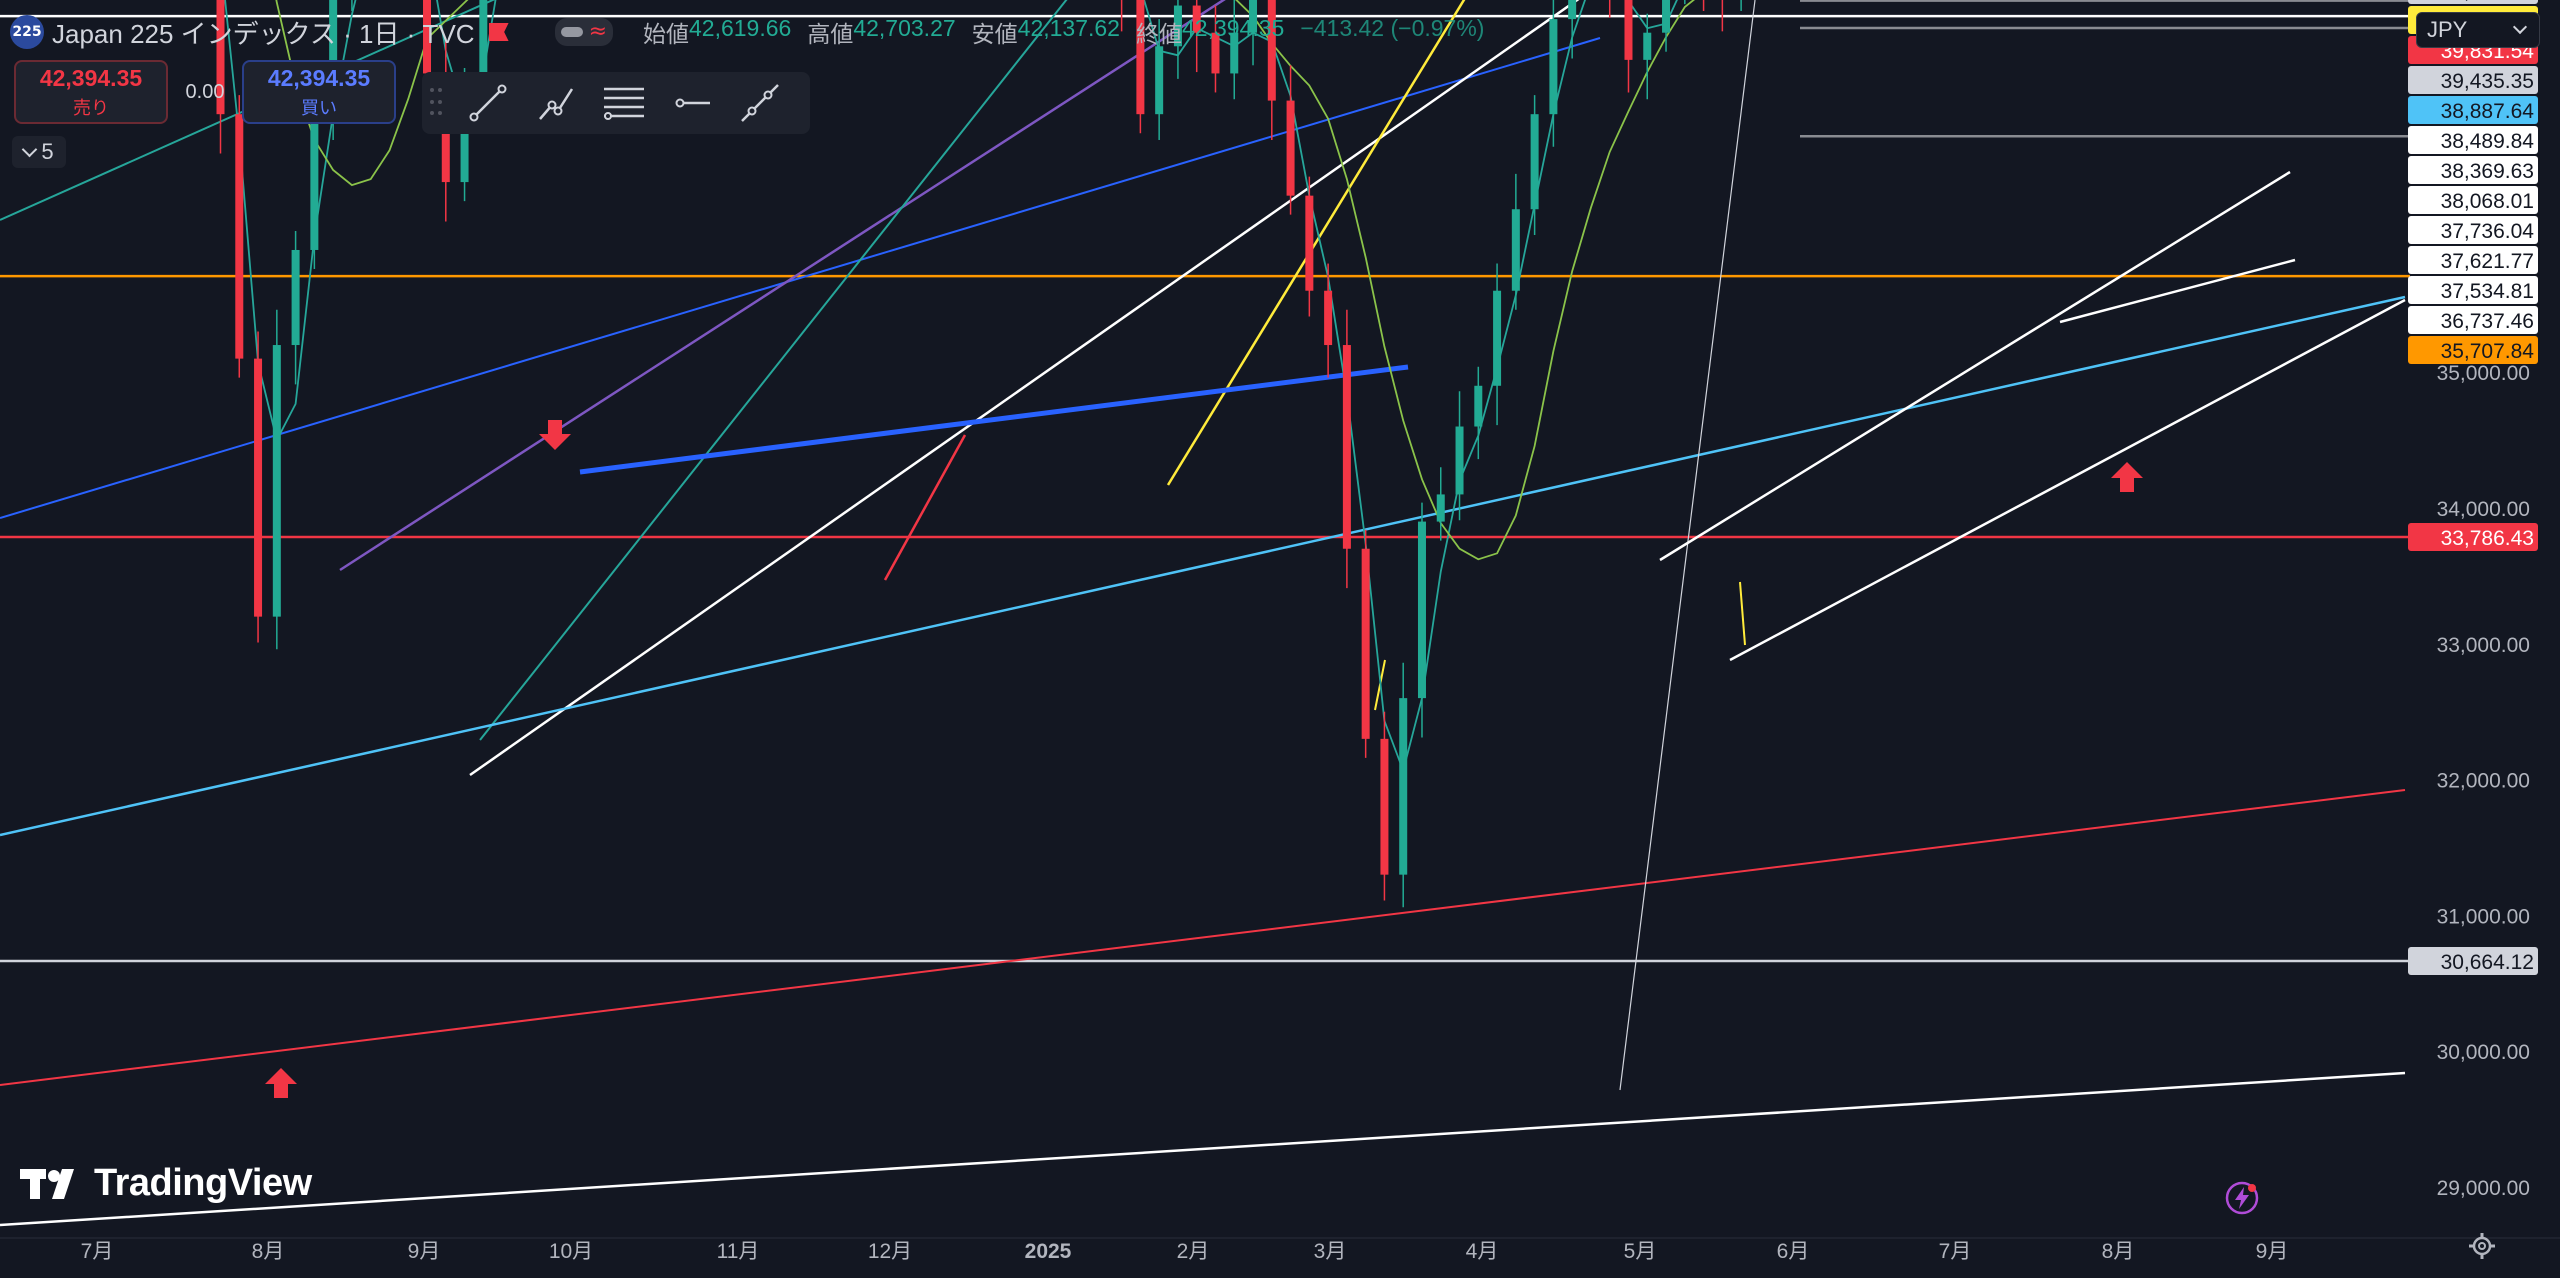  Describe the element at coordinates (2483, 916) in the screenshot. I see `y-tick-label: 31,000.00` at that location.